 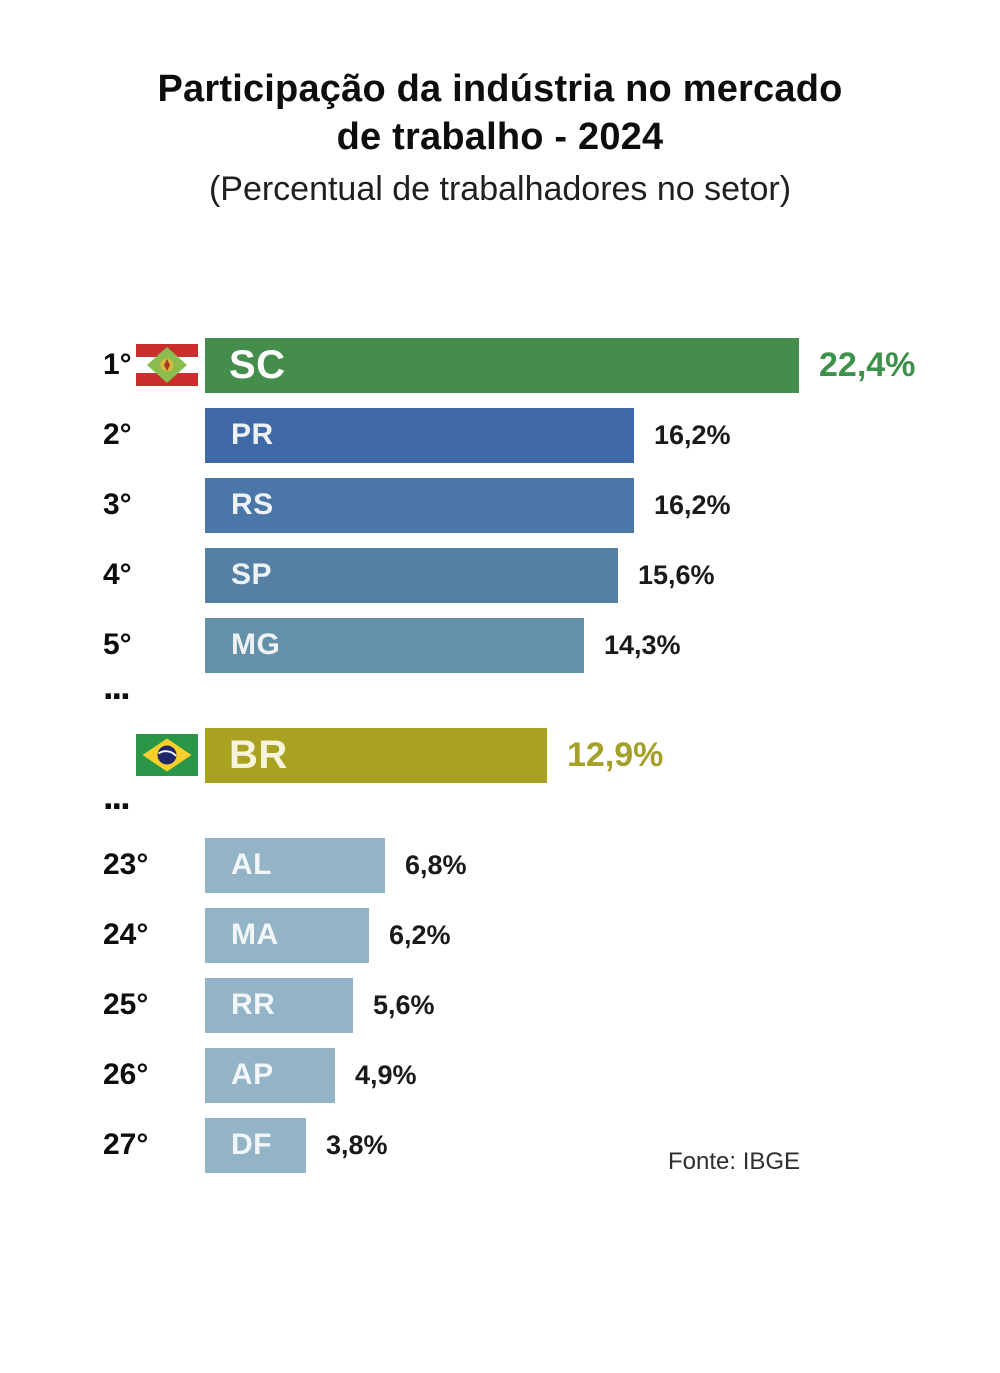 What do you see at coordinates (126, 1004) in the screenshot?
I see `rank-label: 25°` at bounding box center [126, 1004].